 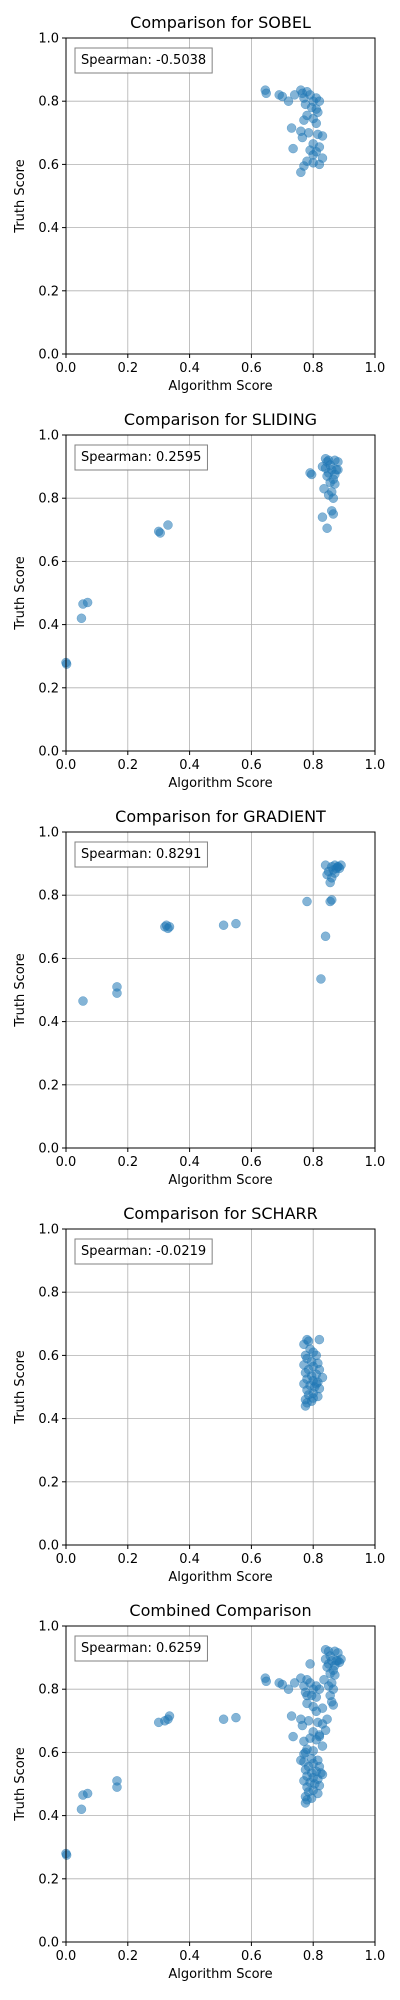 I want to click on spearman-annotation: Spearman: -0.5038, so click(x=143, y=60).